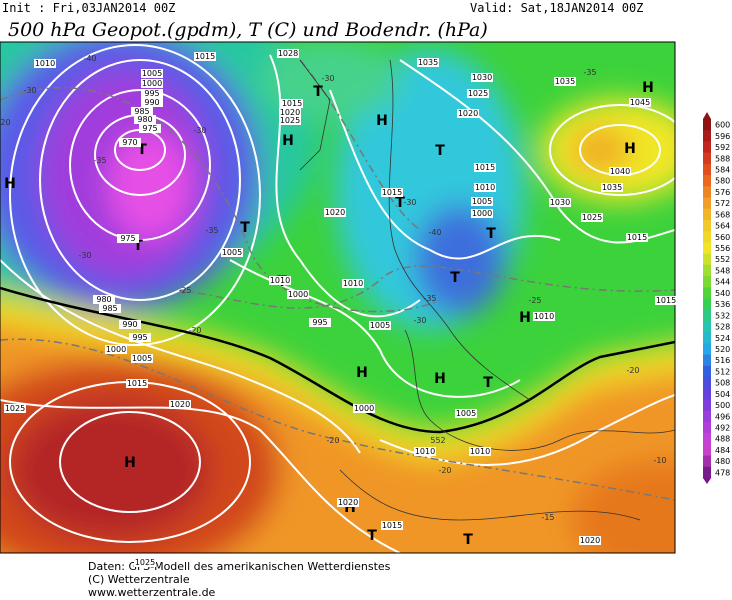 The image size is (732, 600). What do you see at coordinates (184, 290) in the screenshot?
I see `isotherm-label: -25` at bounding box center [184, 290].